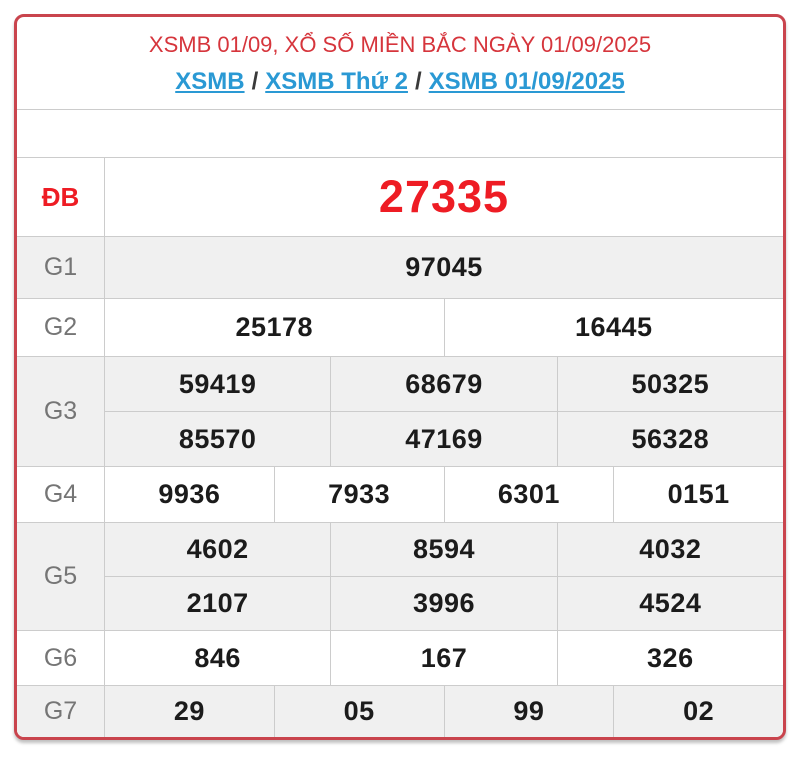  What do you see at coordinates (400, 327) in the screenshot?
I see `prize-row-g2: G2 25178 16445` at bounding box center [400, 327].